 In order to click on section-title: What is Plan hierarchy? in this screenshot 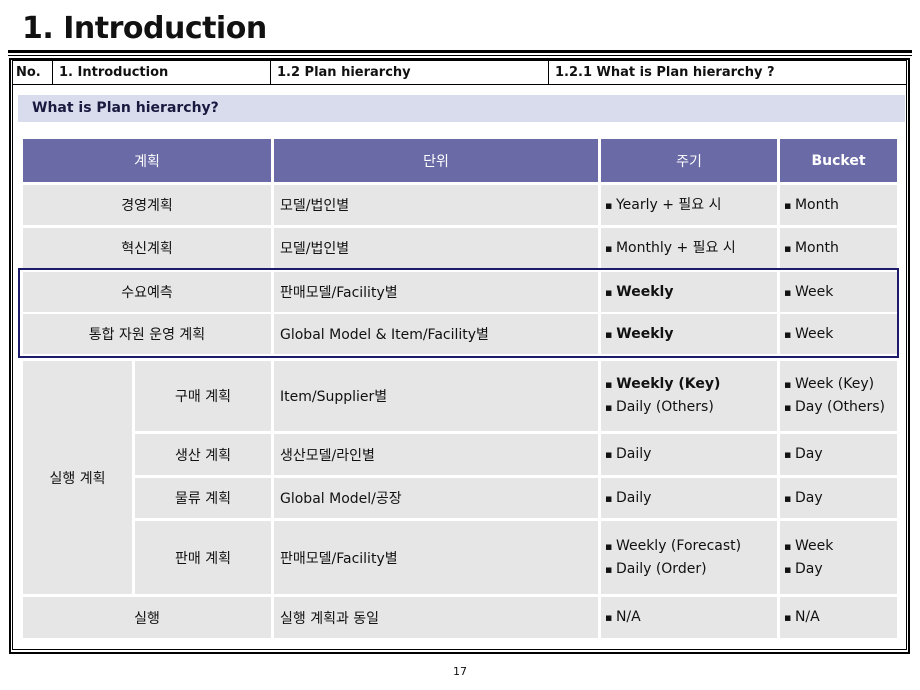, I will do `click(461, 108)`.